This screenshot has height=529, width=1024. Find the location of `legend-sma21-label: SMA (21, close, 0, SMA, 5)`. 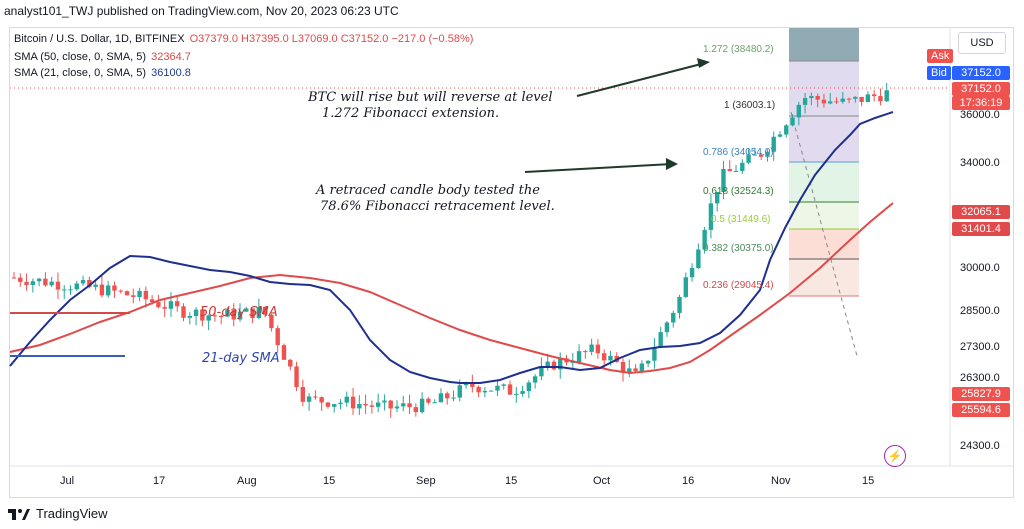

legend-sma21-label: SMA (21, close, 0, SMA, 5) is located at coordinates (80, 73).